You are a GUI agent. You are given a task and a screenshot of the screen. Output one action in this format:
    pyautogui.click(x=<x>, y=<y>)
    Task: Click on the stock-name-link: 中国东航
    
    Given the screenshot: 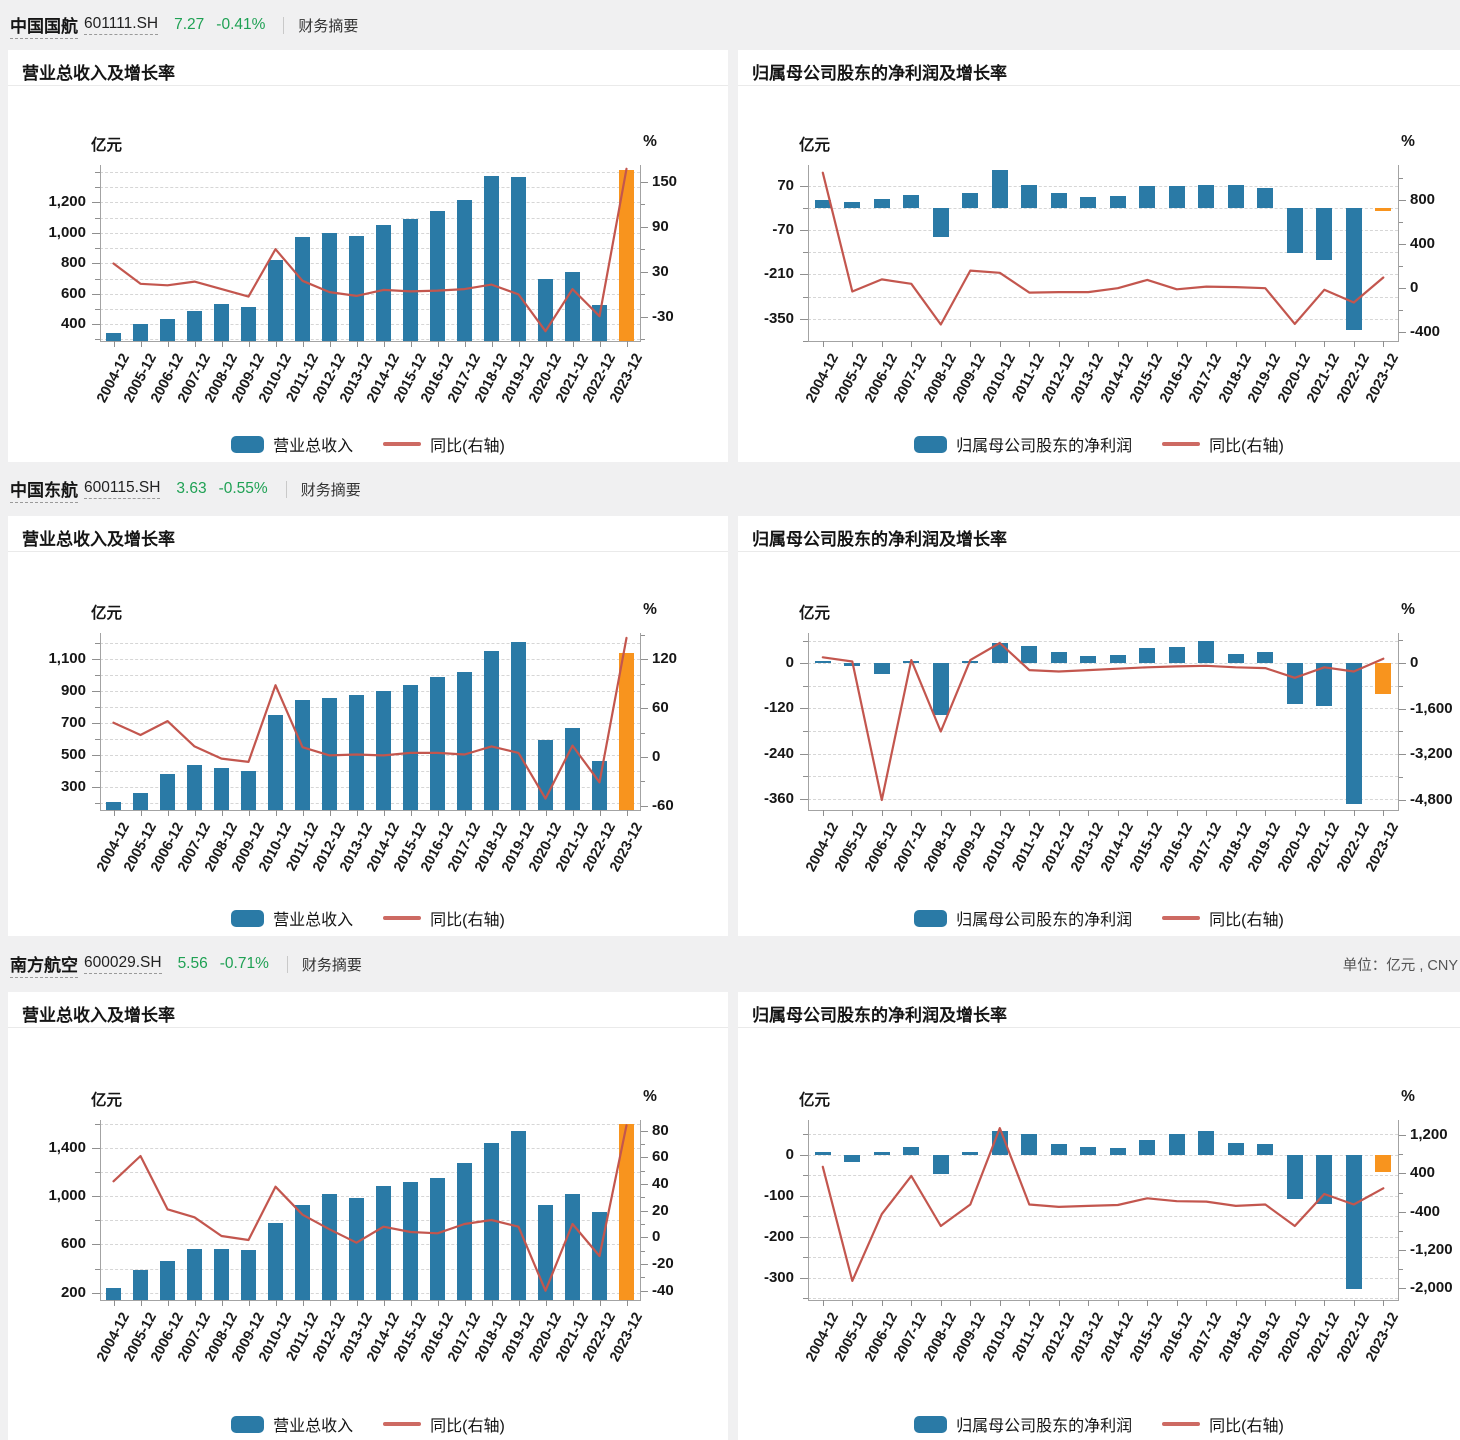 What is the action you would take?
    pyautogui.click(x=44, y=489)
    